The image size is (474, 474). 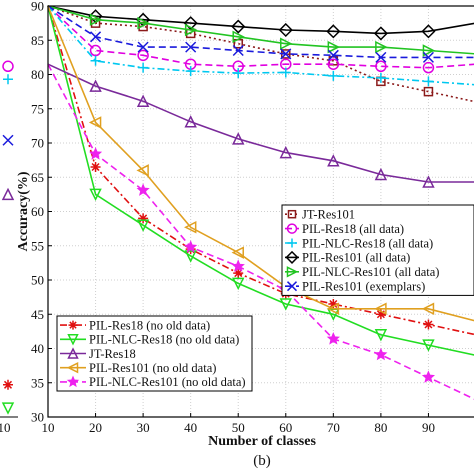 I want to click on legend-label: JT-Res101, so click(x=328, y=215).